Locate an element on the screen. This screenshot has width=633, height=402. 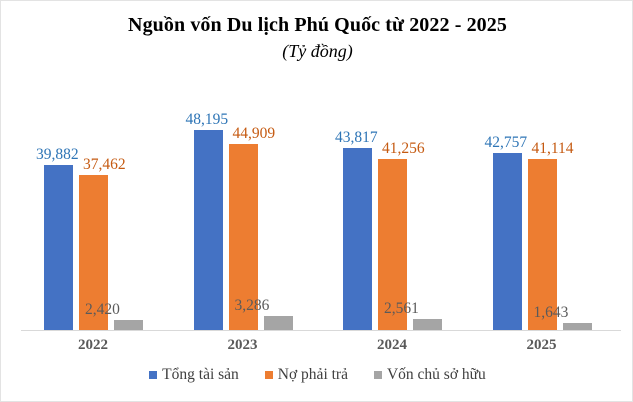
bar: 3,286 is located at coordinates (264, 313).